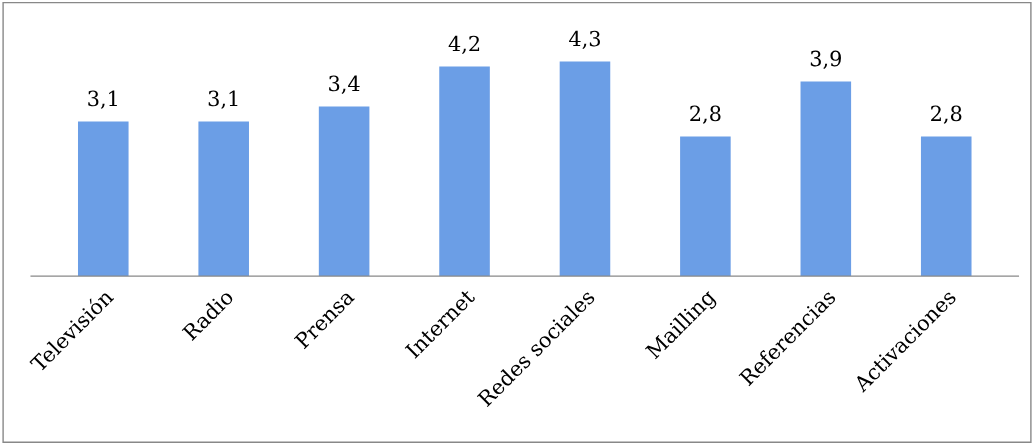 This screenshot has width=1034, height=444. Describe the element at coordinates (344, 84) in the screenshot. I see `data-label: 3,4` at that location.